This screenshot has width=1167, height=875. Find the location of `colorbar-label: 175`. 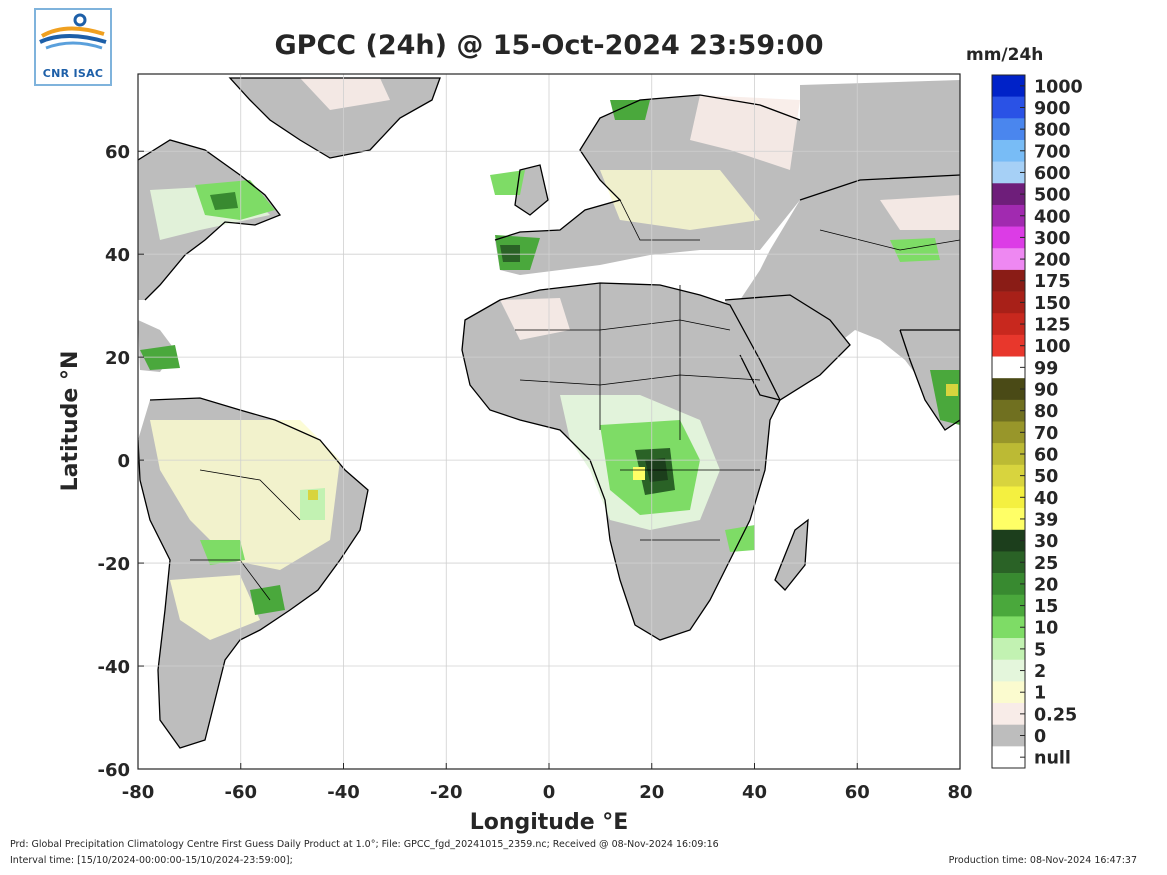

colorbar-label: 175 is located at coordinates (1052, 282).